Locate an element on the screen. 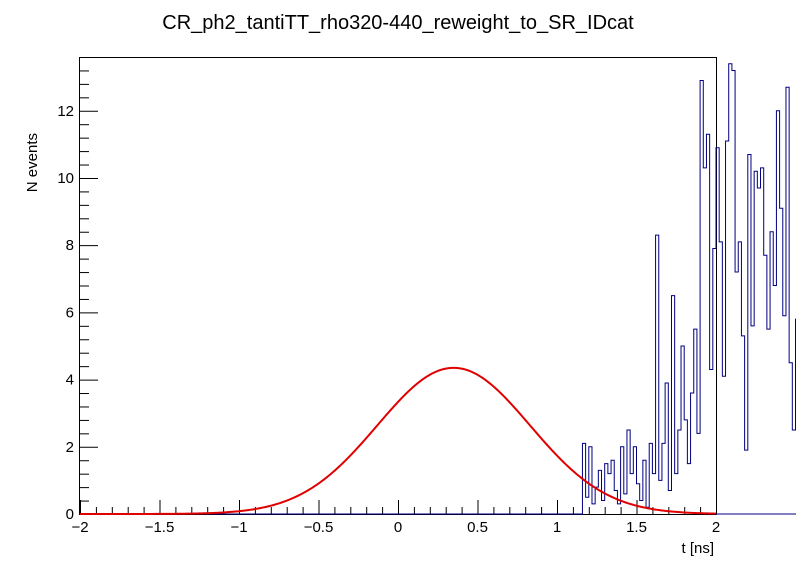 Image resolution: width=796 pixels, height=572 pixels. x-tick-label: −2 is located at coordinates (79, 527).